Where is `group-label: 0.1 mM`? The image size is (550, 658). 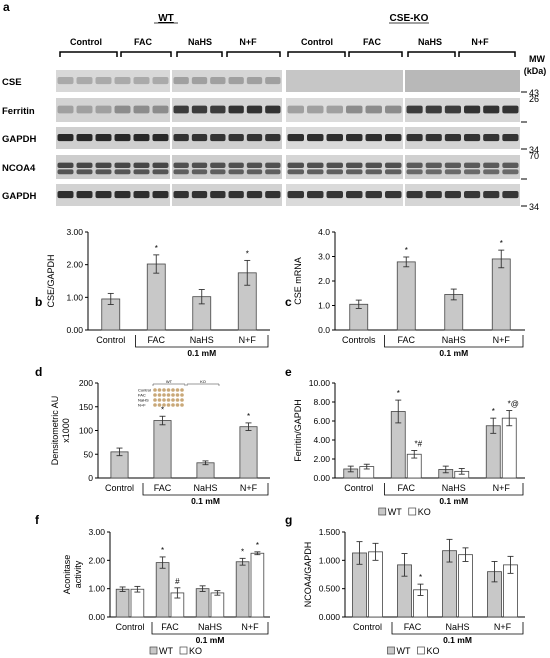
group-label: 0.1 mM is located at coordinates (205, 501).